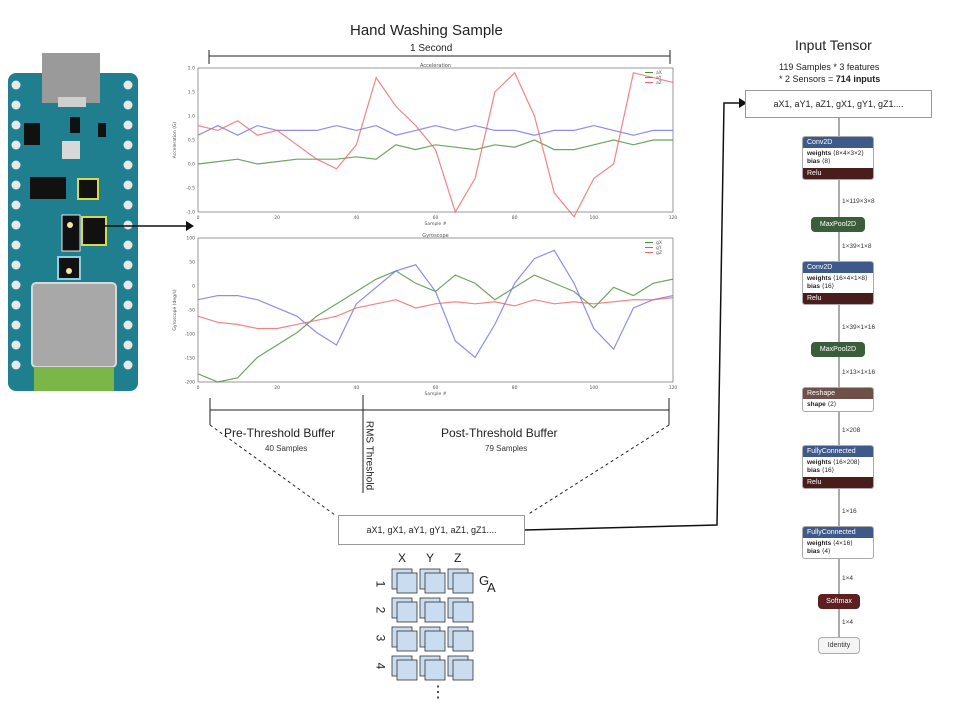 Image resolution: width=960 pixels, height=720 pixels. What do you see at coordinates (849, 511) in the screenshot?
I see `dim-6: 1×16` at bounding box center [849, 511].